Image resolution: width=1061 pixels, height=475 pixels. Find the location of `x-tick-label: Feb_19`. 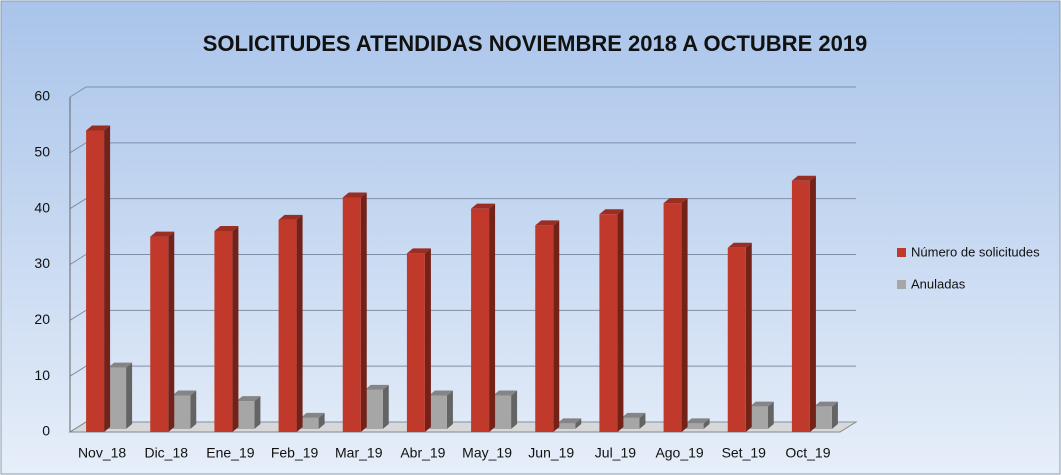

x-tick-label: Feb_19 is located at coordinates (295, 453).